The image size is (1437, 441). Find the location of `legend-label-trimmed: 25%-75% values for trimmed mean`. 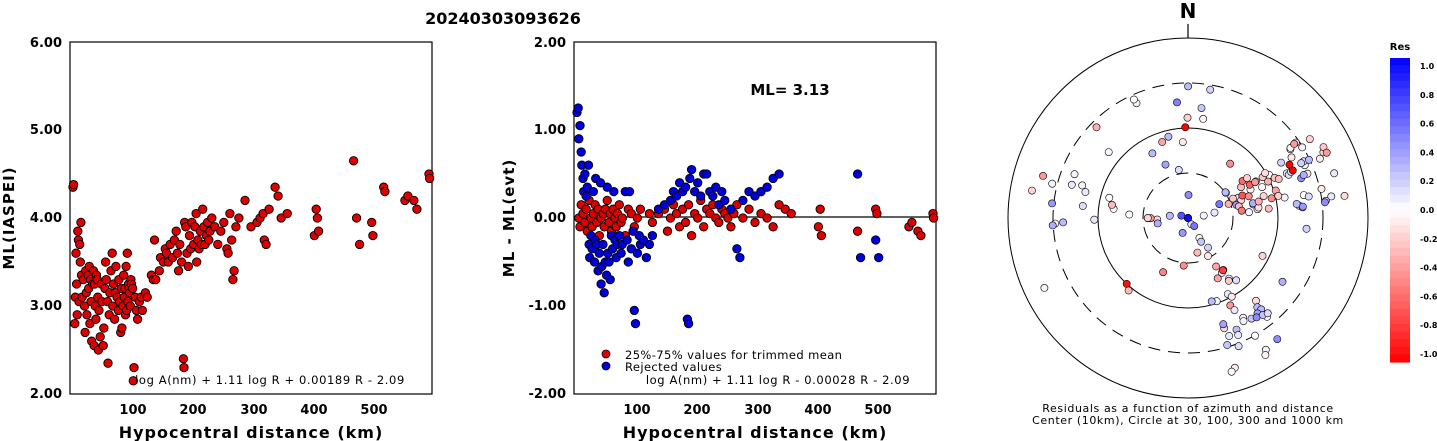

legend-label-trimmed: 25%-75% values for trimmed mean is located at coordinates (733, 355).